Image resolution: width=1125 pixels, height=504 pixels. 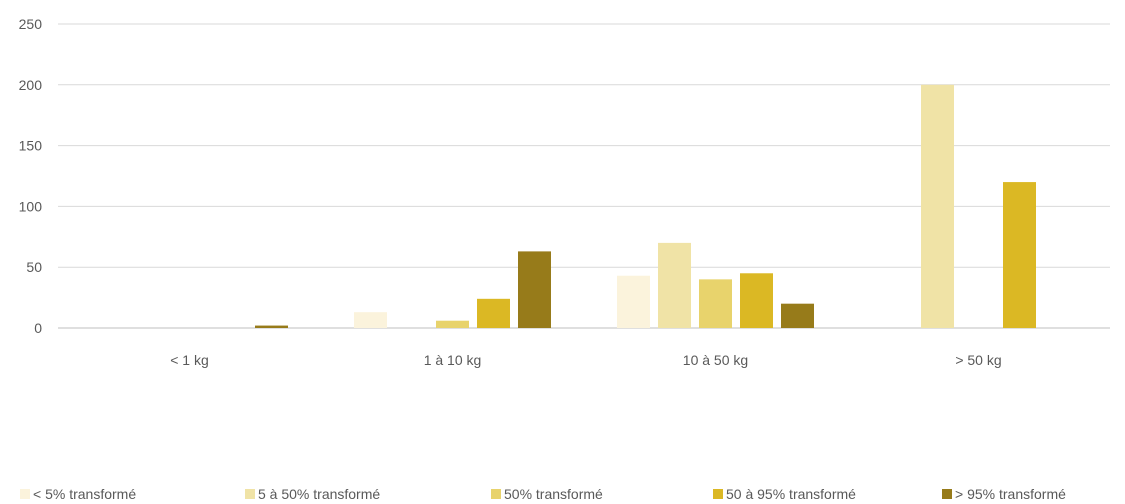 I want to click on legend-label: 50% transformé, so click(x=553, y=494).